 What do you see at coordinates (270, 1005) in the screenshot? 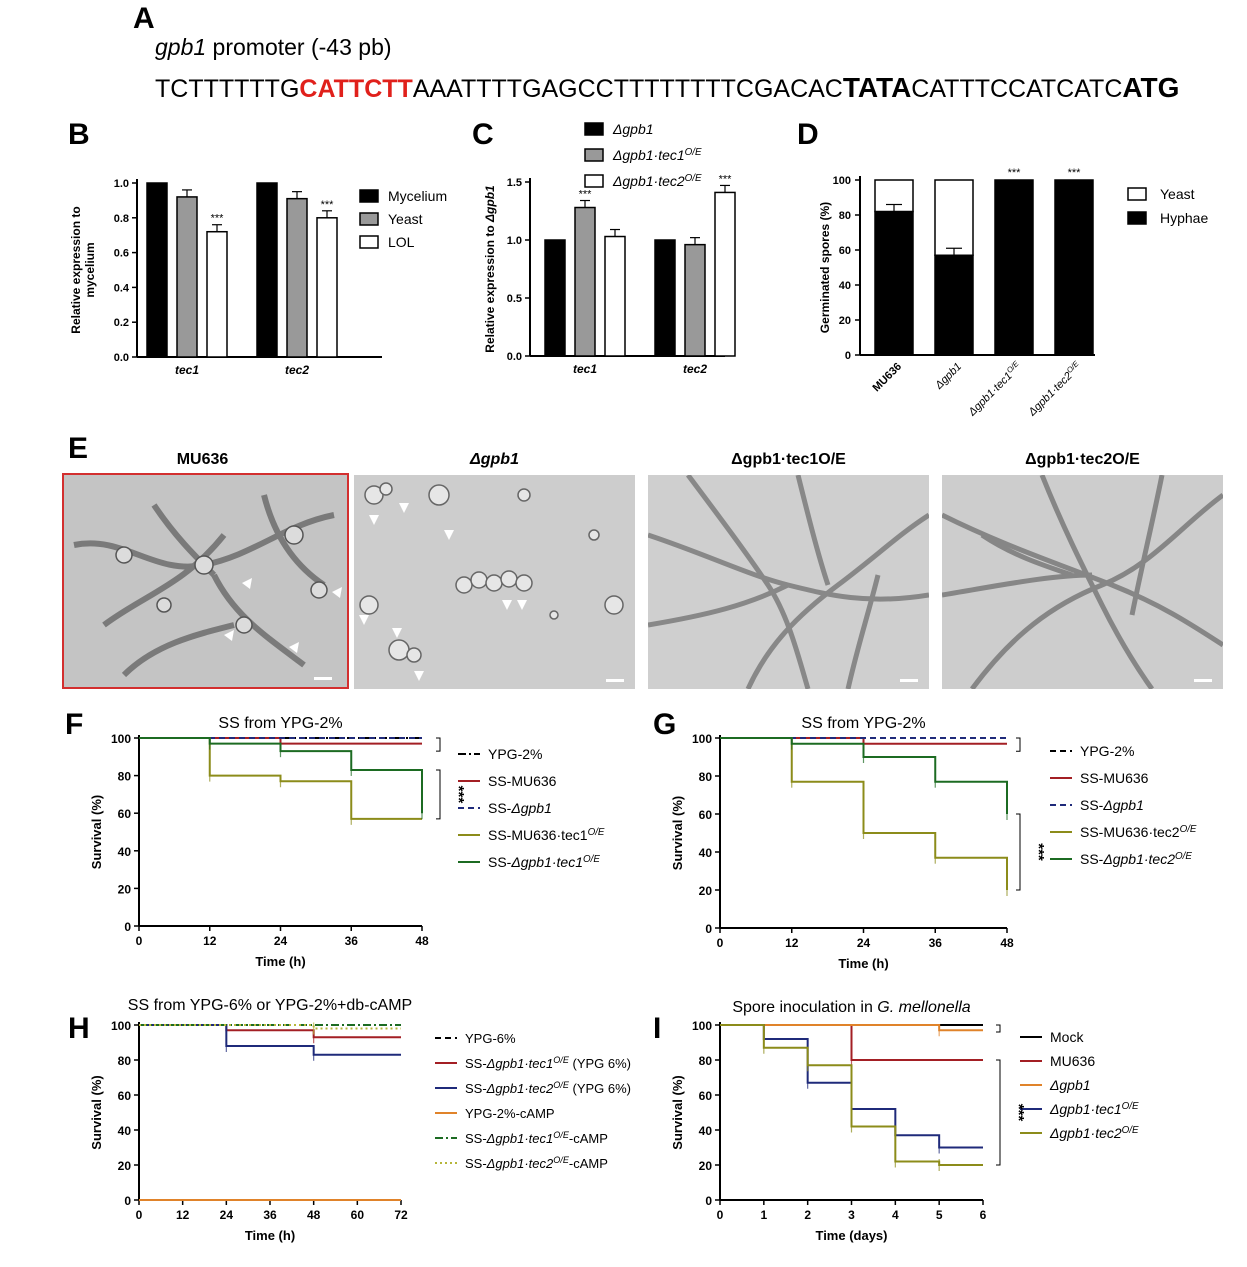
I see `chart-title: SS from YPG-6% or YPG-2%+db-cAMP` at bounding box center [270, 1005].